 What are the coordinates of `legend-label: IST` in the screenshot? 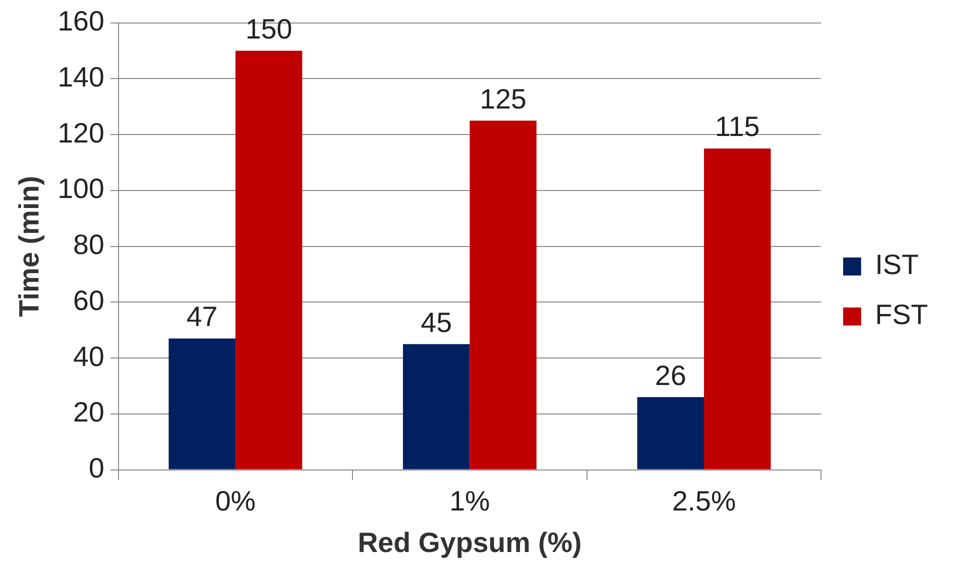 It's located at (897, 264).